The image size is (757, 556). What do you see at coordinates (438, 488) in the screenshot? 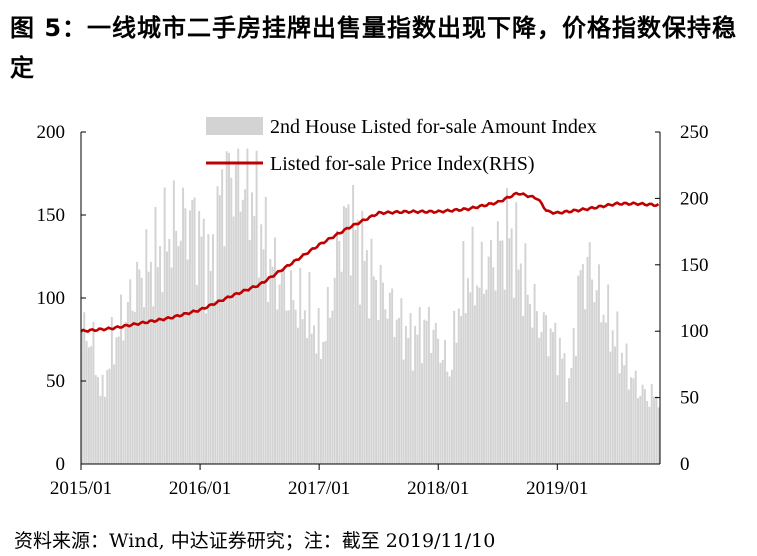
I see `x-tick-label: 2018/01` at bounding box center [438, 488].